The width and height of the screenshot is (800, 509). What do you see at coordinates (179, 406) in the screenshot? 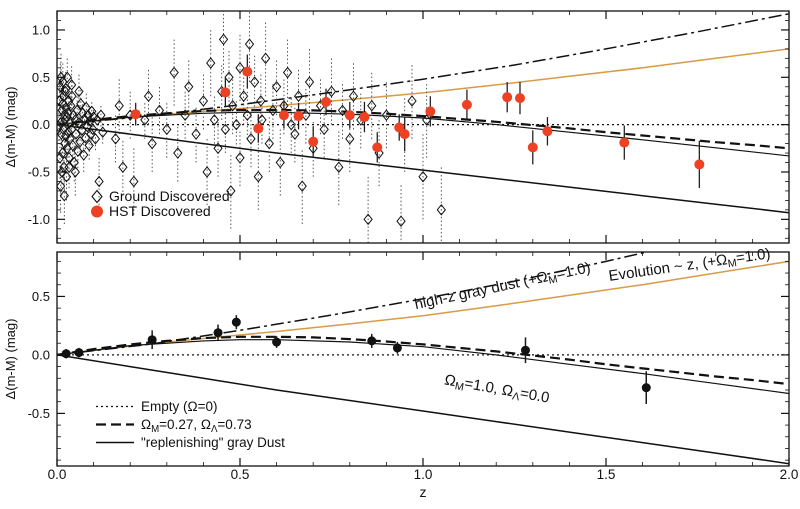
I see `legend-label: Empty (Ω=0)` at bounding box center [179, 406].